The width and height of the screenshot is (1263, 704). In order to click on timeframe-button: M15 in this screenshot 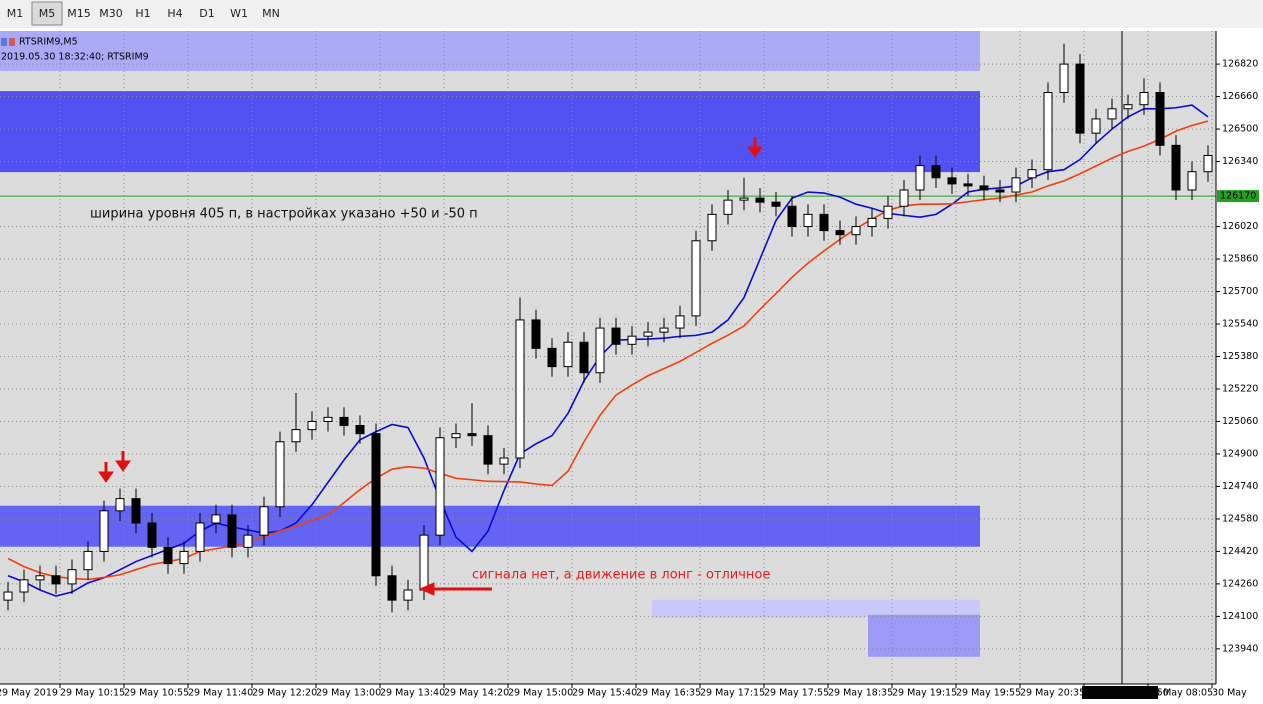, I will do `click(79, 13)`.